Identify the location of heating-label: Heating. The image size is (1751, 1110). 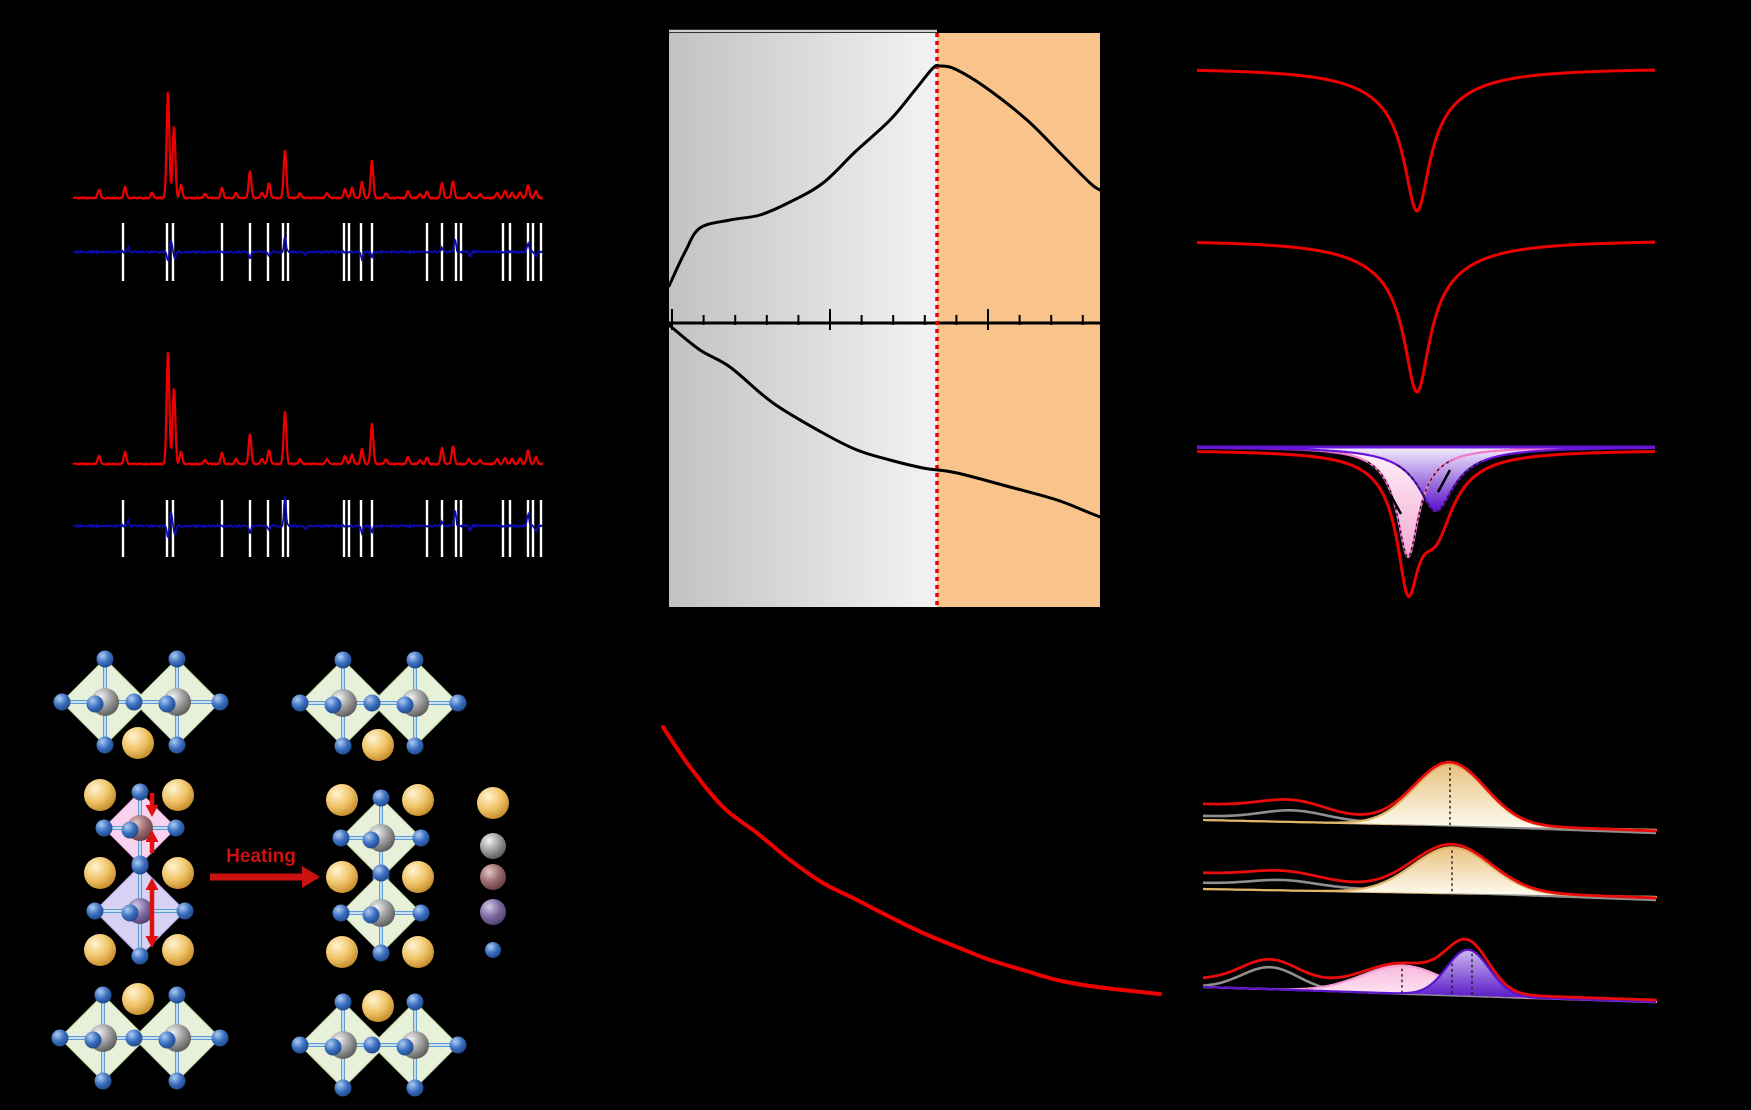
(261, 856).